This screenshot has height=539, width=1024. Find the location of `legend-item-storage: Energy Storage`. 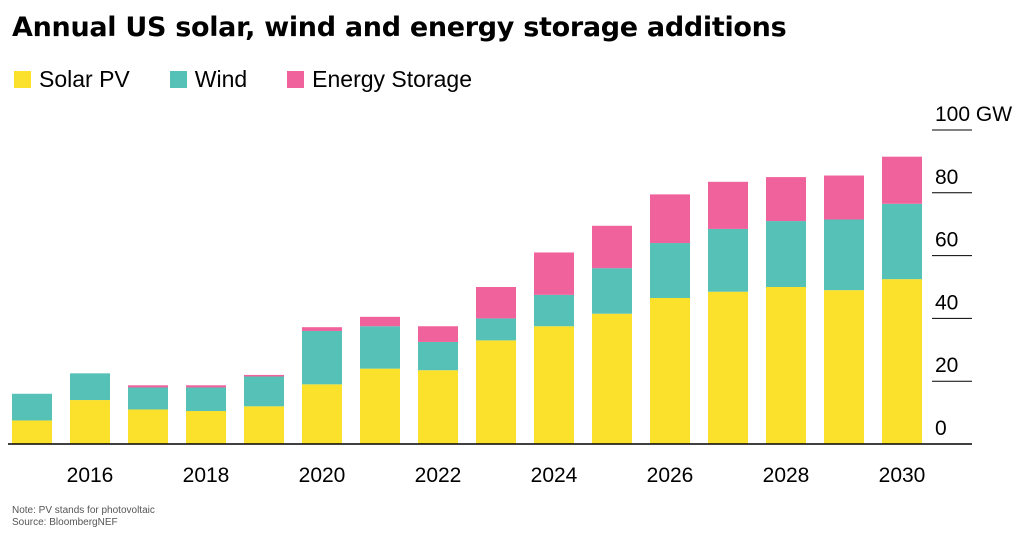

legend-item-storage: Energy Storage is located at coordinates (379, 79).